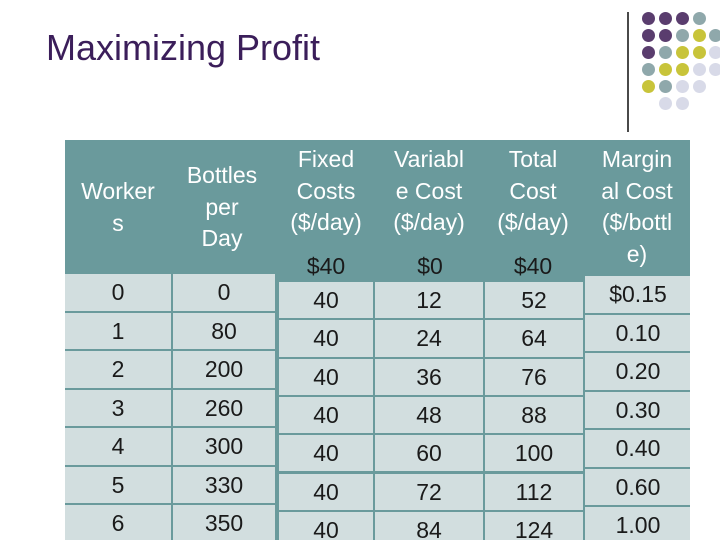 The height and width of the screenshot is (540, 720). Describe the element at coordinates (224, 522) in the screenshot. I see `bottles-cell: 350` at that location.